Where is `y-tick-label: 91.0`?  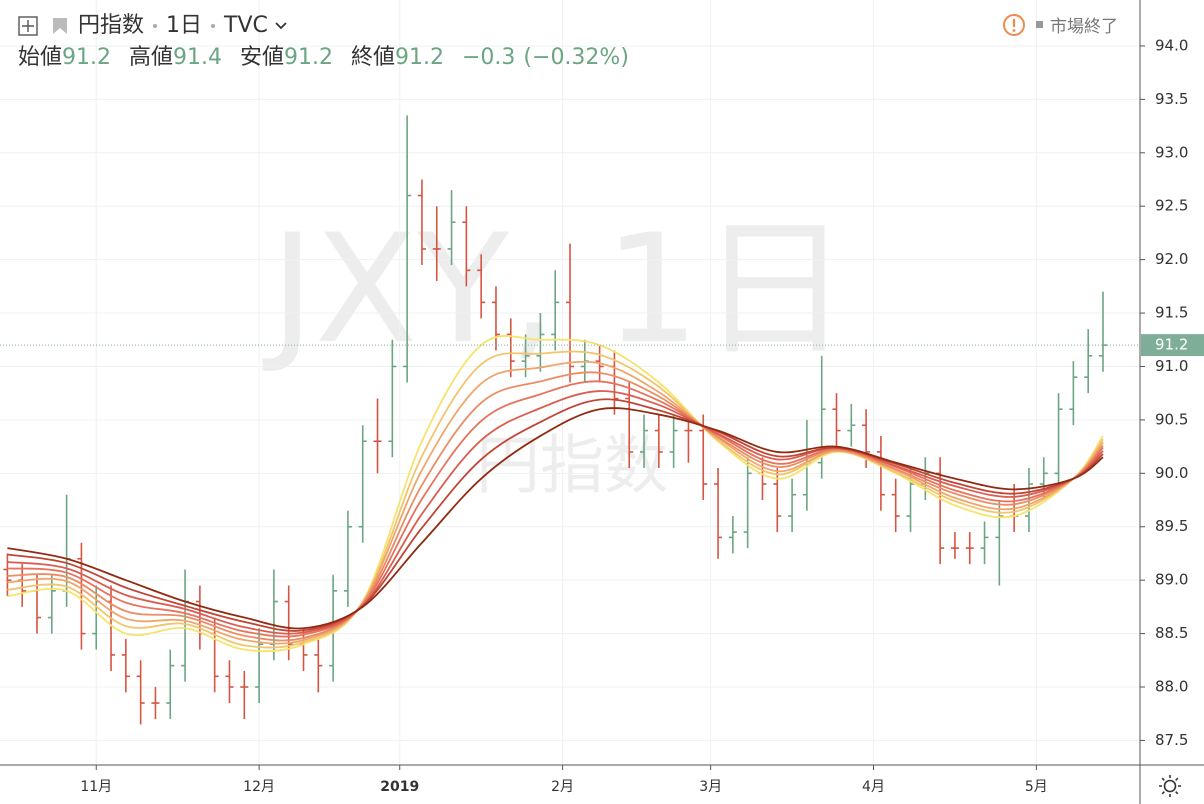
y-tick-label: 91.0 is located at coordinates (1171, 366).